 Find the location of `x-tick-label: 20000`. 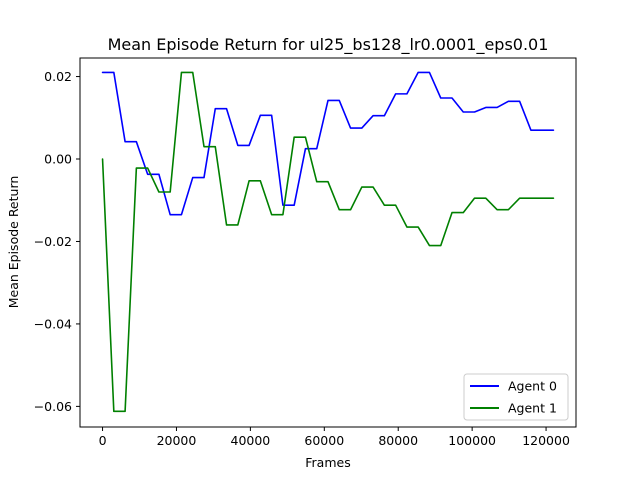

x-tick-label: 20000 is located at coordinates (177, 440).